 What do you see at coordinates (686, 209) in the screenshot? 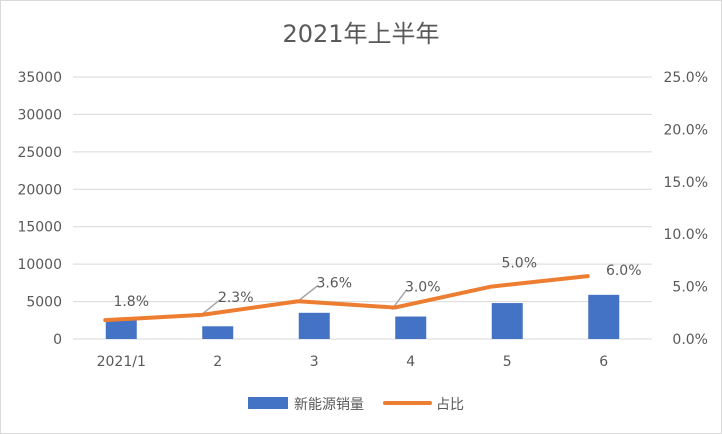
I see `right-axis-ticks: 0.0% 5.0% 10.0% 15.0% 20.0% 25.0%` at bounding box center [686, 209].